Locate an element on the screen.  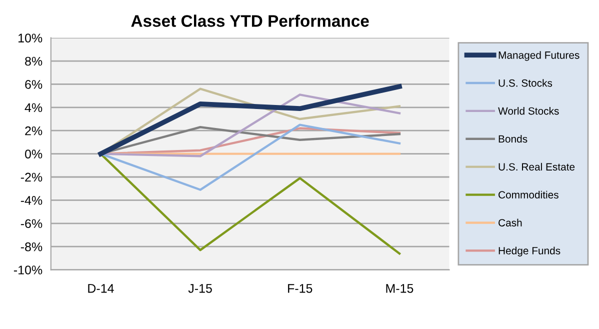
x-tick-label: D-14 is located at coordinates (101, 288).